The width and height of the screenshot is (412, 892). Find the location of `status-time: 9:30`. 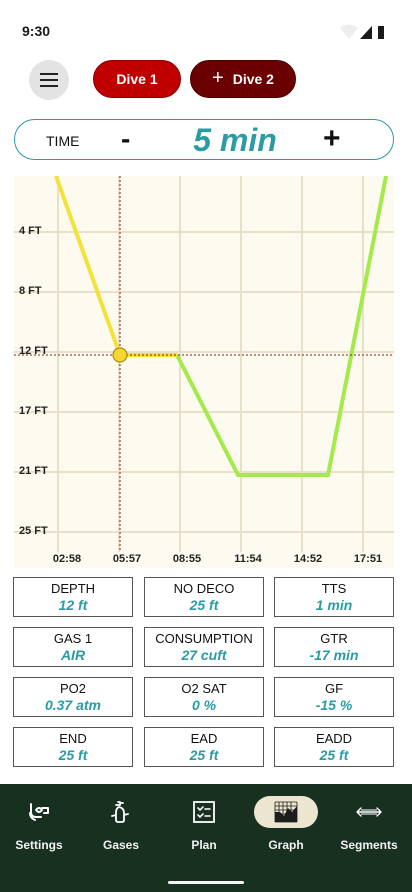

status-time: 9:30 is located at coordinates (36, 31).